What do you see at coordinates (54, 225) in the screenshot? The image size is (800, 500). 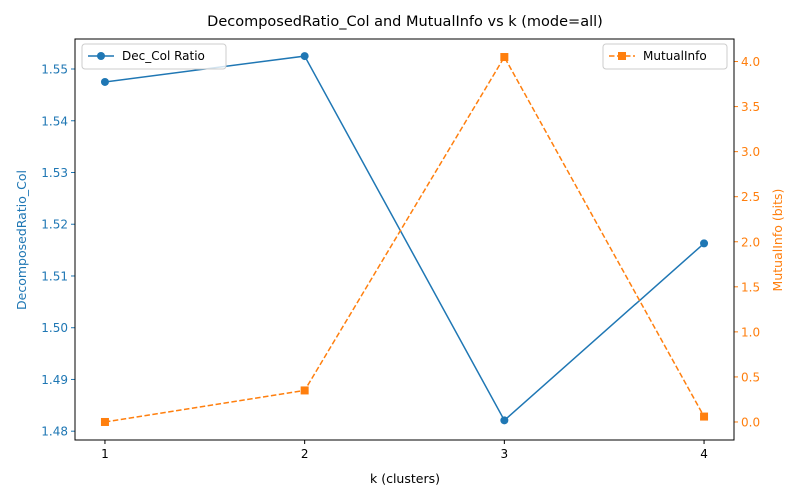 I see `left-tick-label: 1.52` at bounding box center [54, 225].